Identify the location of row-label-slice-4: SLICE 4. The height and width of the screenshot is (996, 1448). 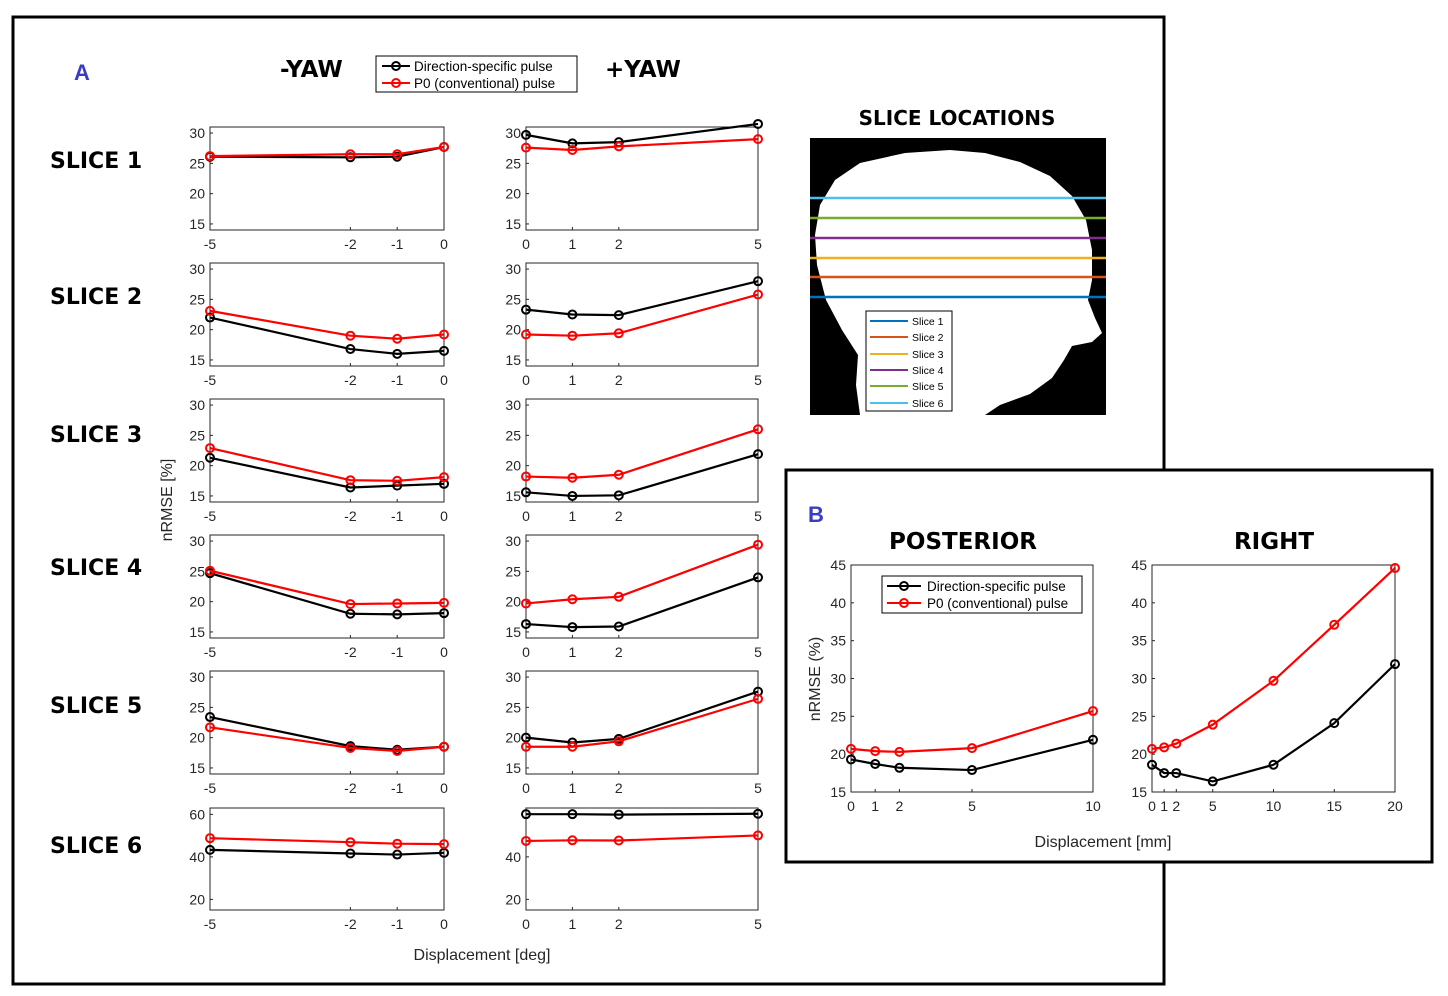
(96, 568).